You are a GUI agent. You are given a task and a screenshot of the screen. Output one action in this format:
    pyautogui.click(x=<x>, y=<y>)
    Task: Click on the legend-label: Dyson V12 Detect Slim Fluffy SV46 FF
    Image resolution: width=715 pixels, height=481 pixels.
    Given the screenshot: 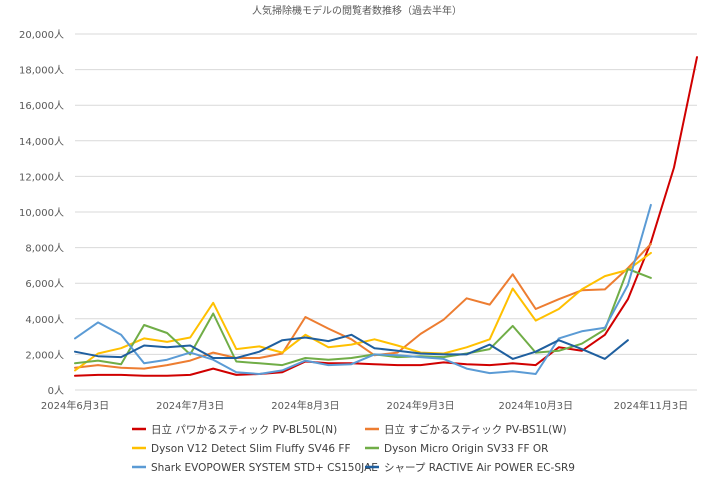 What is the action you would take?
    pyautogui.click(x=251, y=449)
    